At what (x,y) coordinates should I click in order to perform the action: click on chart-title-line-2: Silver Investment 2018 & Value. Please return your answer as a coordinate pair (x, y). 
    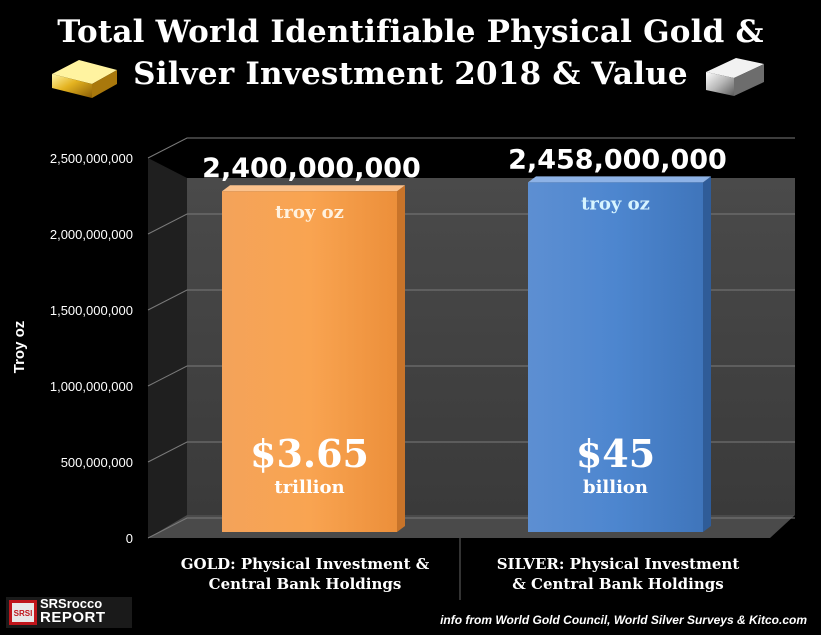
    Looking at the image, I should click on (410, 74).